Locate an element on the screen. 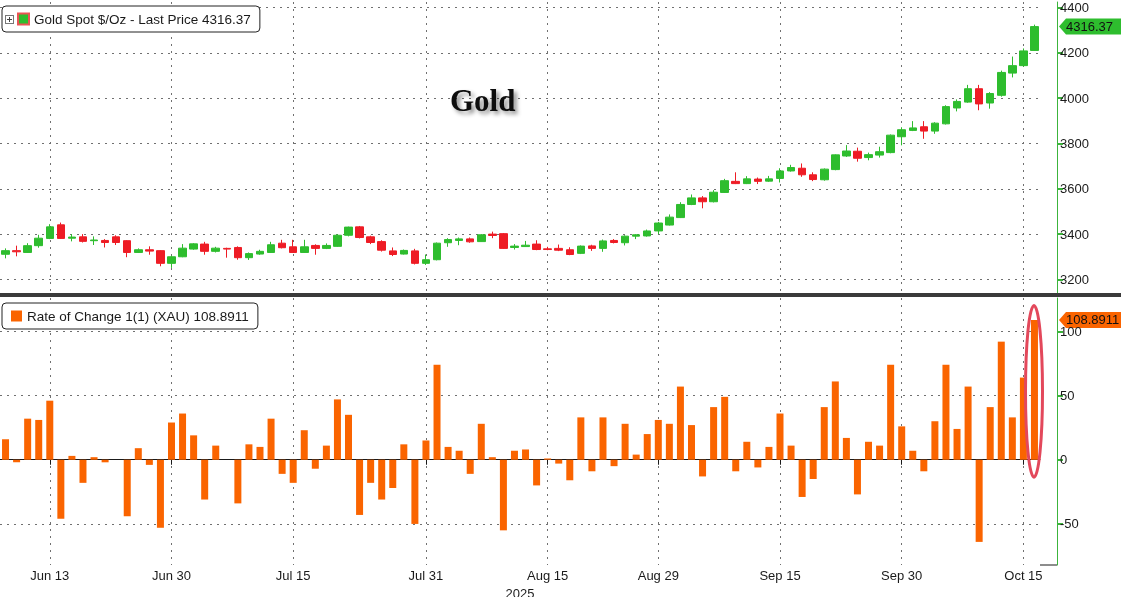 This screenshot has width=1121, height=597. x-tick-label: Sep 15 is located at coordinates (780, 575).